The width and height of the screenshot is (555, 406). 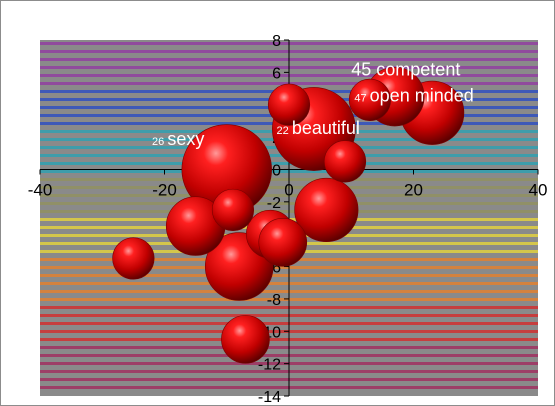 I want to click on annotation-competent: 45 competent, so click(x=405, y=70).